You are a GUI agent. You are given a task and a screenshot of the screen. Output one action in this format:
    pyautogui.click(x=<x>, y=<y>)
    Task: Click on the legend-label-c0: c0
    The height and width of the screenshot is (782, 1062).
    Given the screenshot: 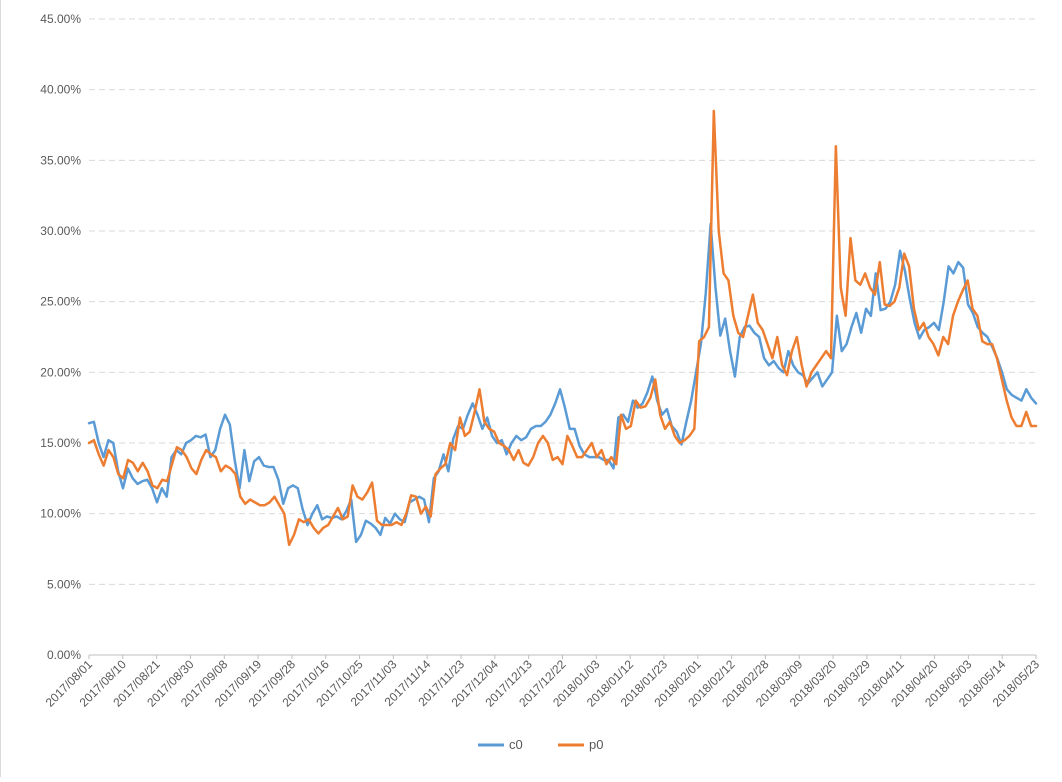 What is the action you would take?
    pyautogui.click(x=516, y=744)
    